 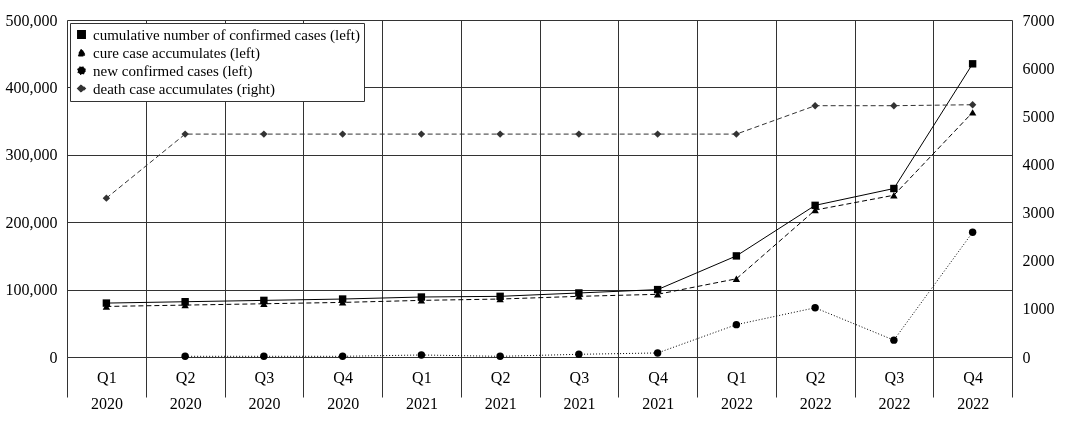 What do you see at coordinates (31, 222) in the screenshot?
I see `y-tick-label: 200,000` at bounding box center [31, 222].